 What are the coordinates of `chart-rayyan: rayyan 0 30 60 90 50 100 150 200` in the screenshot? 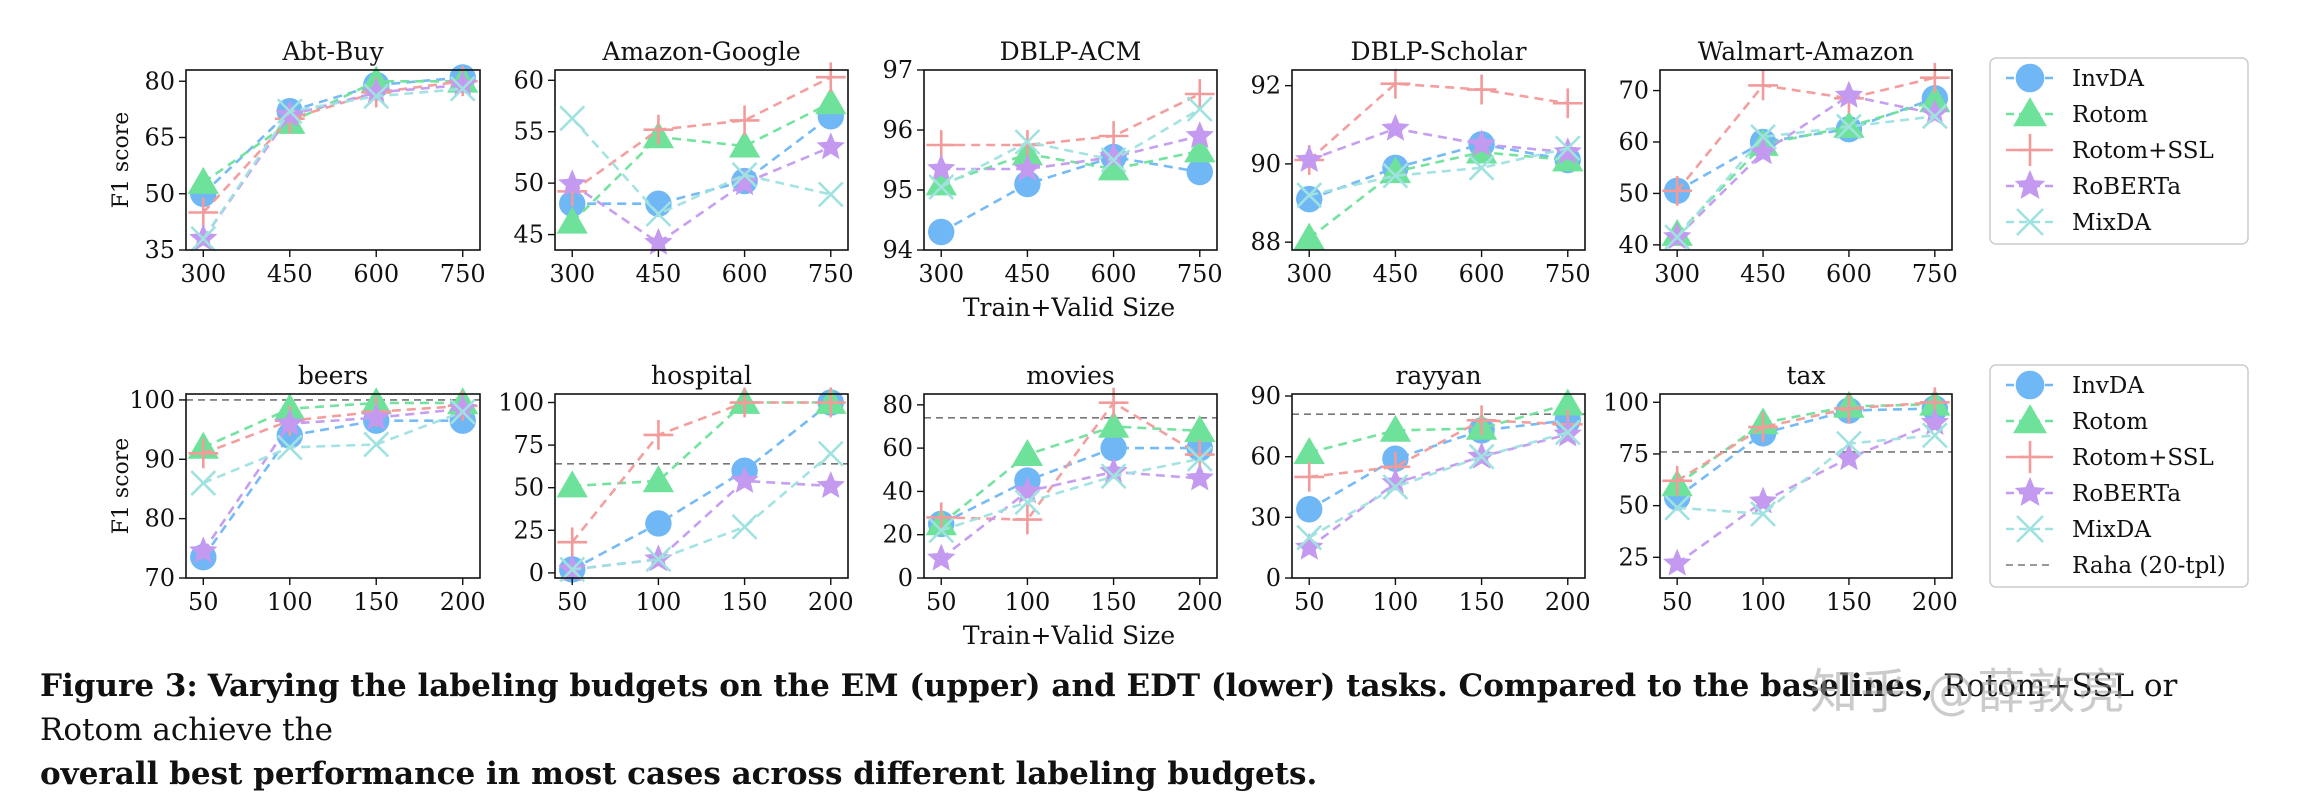 It's located at (1420, 488).